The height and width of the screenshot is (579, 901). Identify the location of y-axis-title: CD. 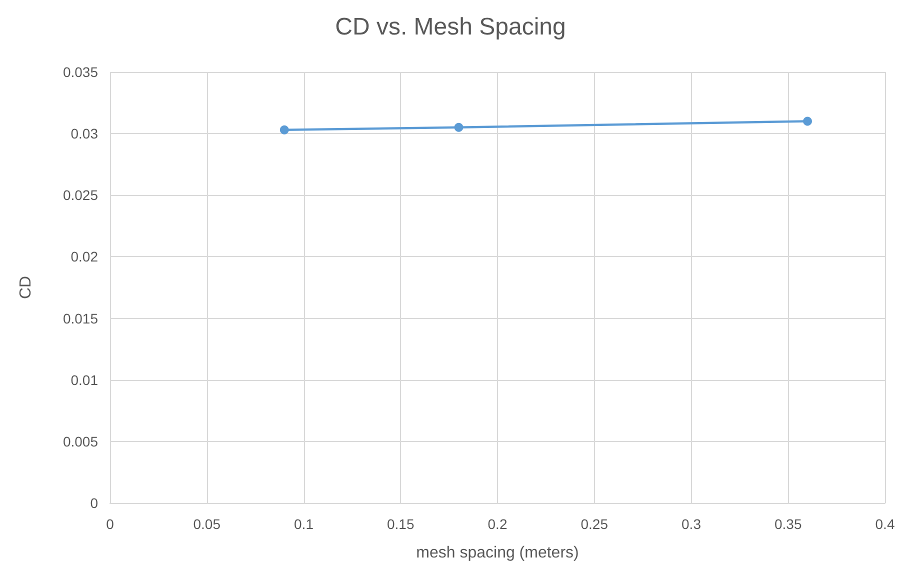
(26, 288).